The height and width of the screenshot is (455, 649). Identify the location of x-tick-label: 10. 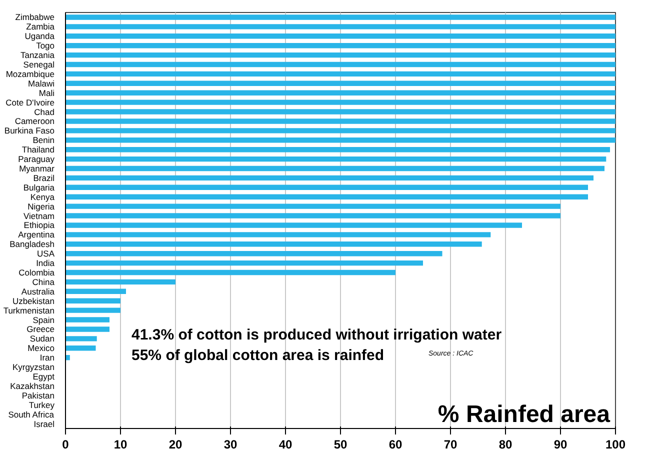
(121, 445).